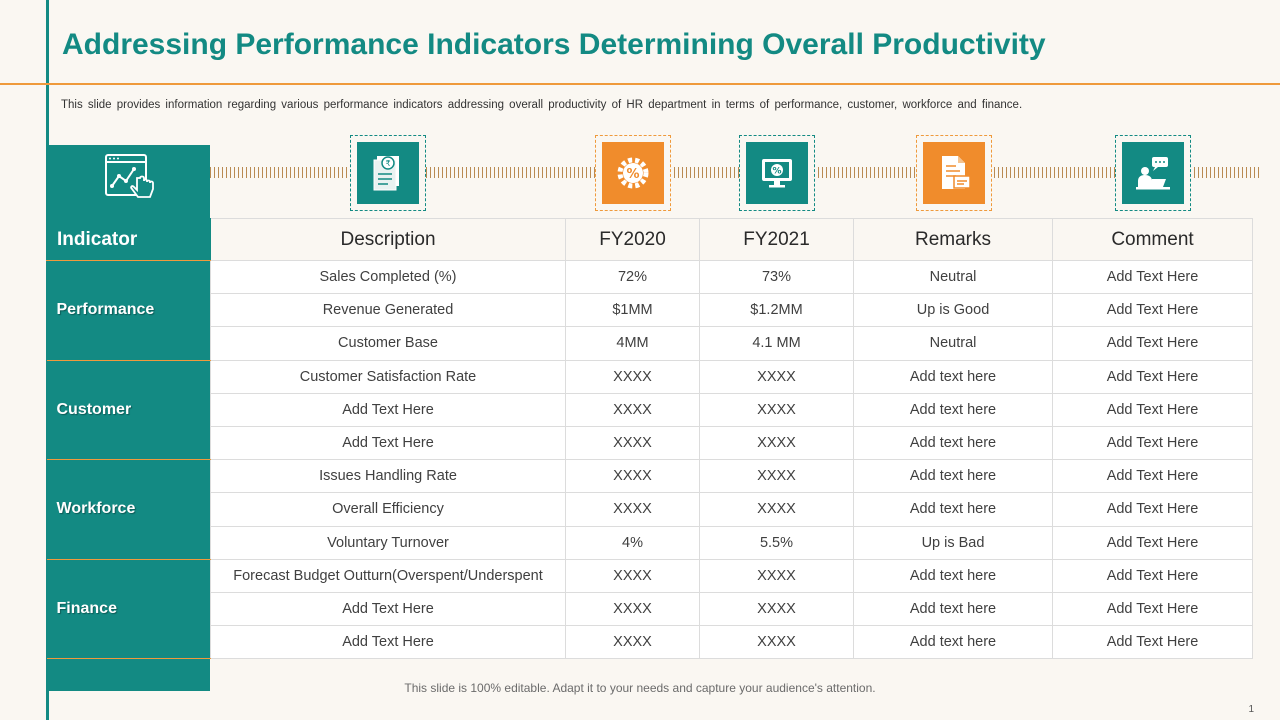 This screenshot has height=720, width=1280. Describe the element at coordinates (388, 376) in the screenshot. I see `description-cell: Customer Satisfaction Rate` at that location.